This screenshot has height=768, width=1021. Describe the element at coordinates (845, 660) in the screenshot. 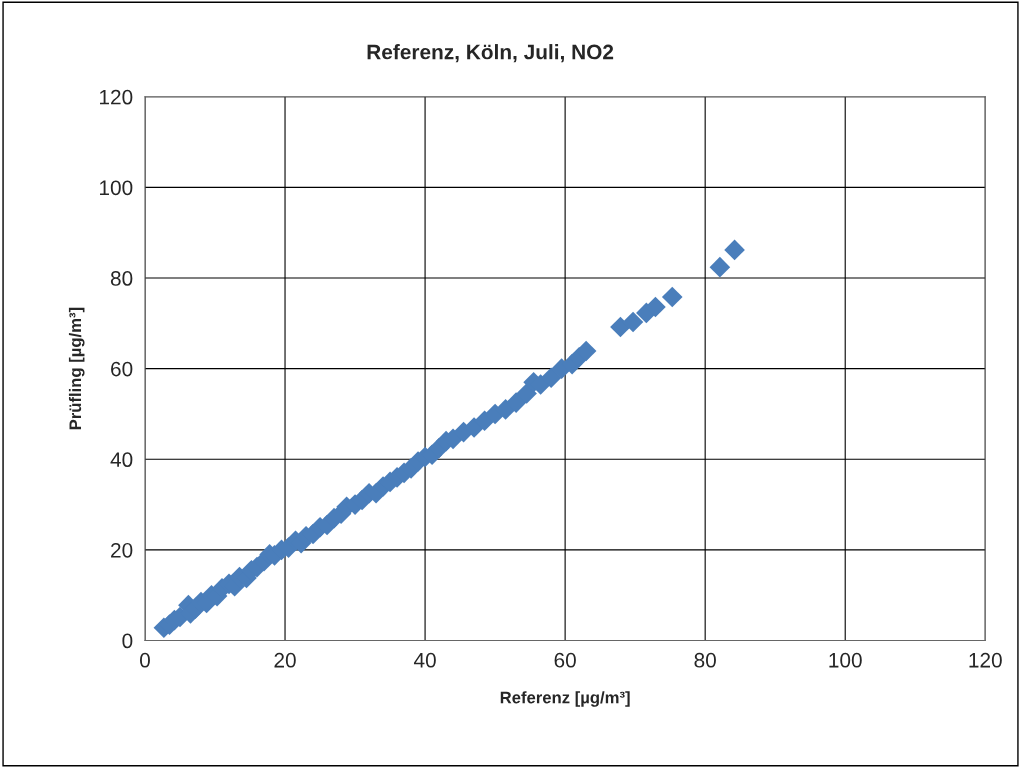

I see `x-tick-label: 100` at that location.